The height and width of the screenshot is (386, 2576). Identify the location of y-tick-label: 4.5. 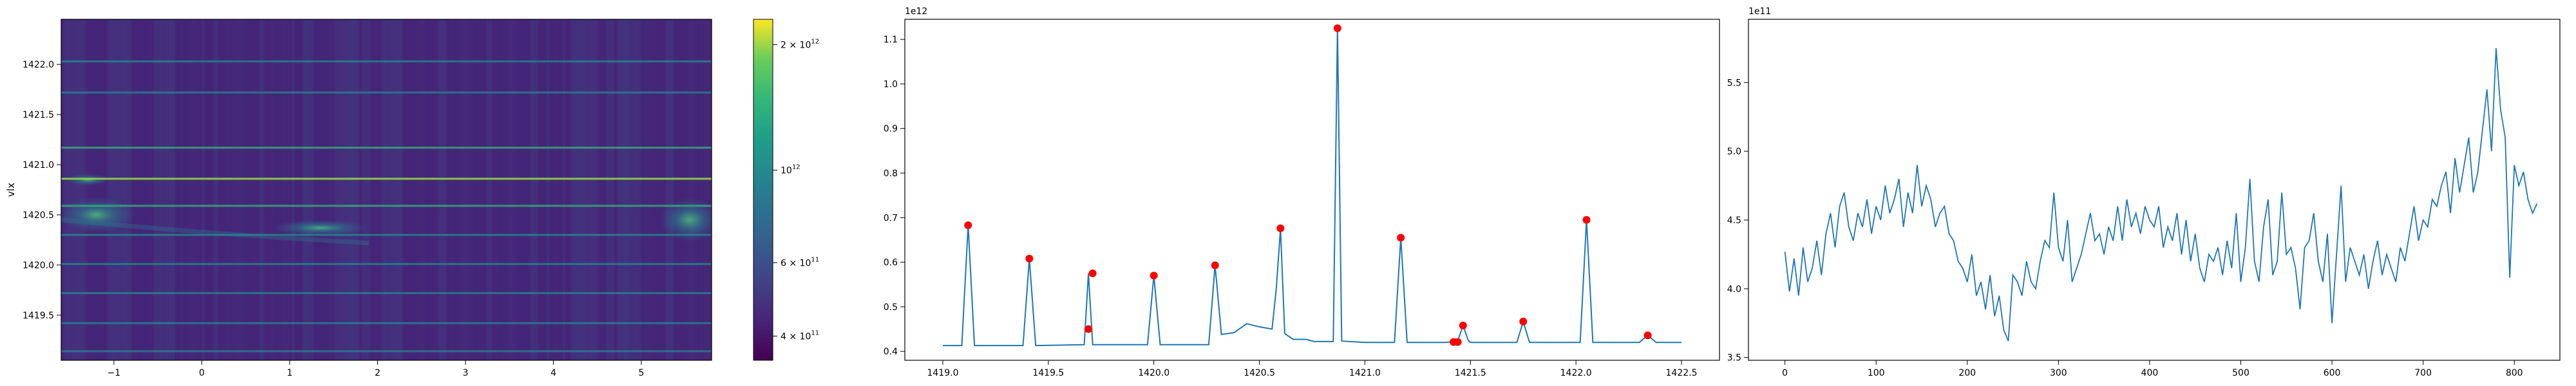
(1734, 221).